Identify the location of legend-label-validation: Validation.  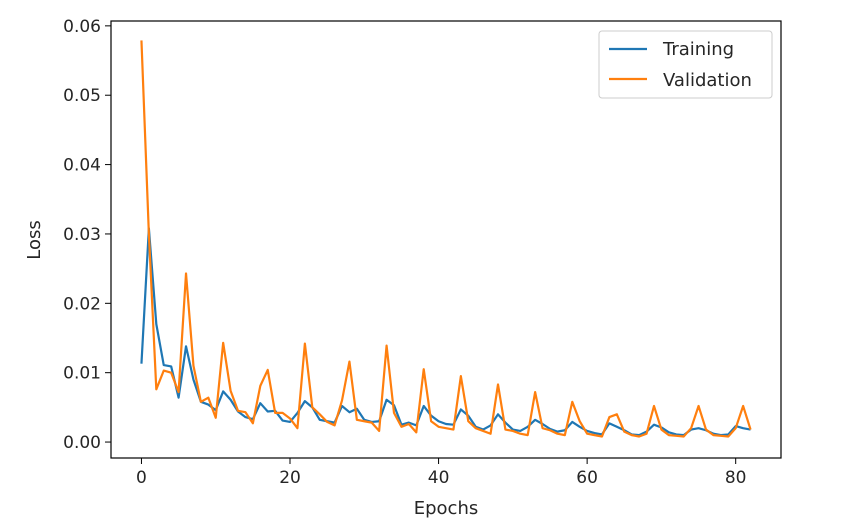
(707, 80).